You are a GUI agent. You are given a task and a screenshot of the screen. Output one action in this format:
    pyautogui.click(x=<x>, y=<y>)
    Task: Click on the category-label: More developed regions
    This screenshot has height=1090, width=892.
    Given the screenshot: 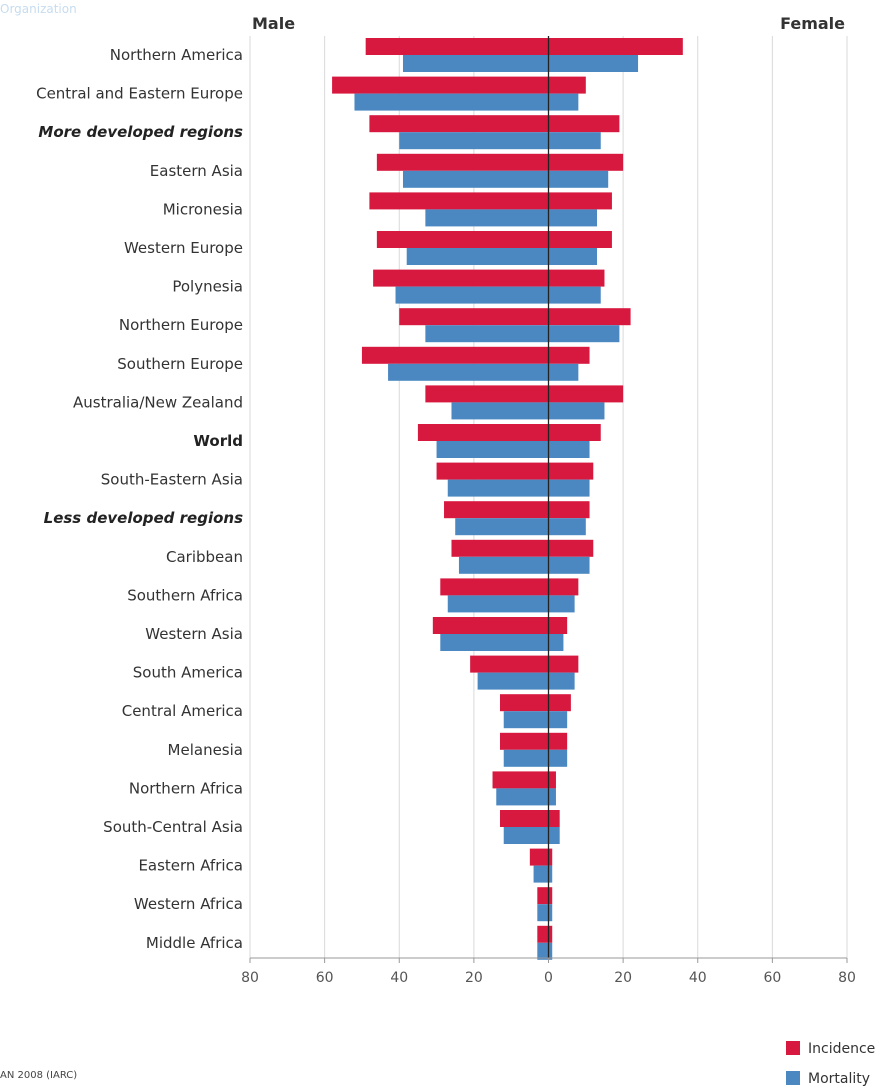 What is the action you would take?
    pyautogui.click(x=140, y=132)
    